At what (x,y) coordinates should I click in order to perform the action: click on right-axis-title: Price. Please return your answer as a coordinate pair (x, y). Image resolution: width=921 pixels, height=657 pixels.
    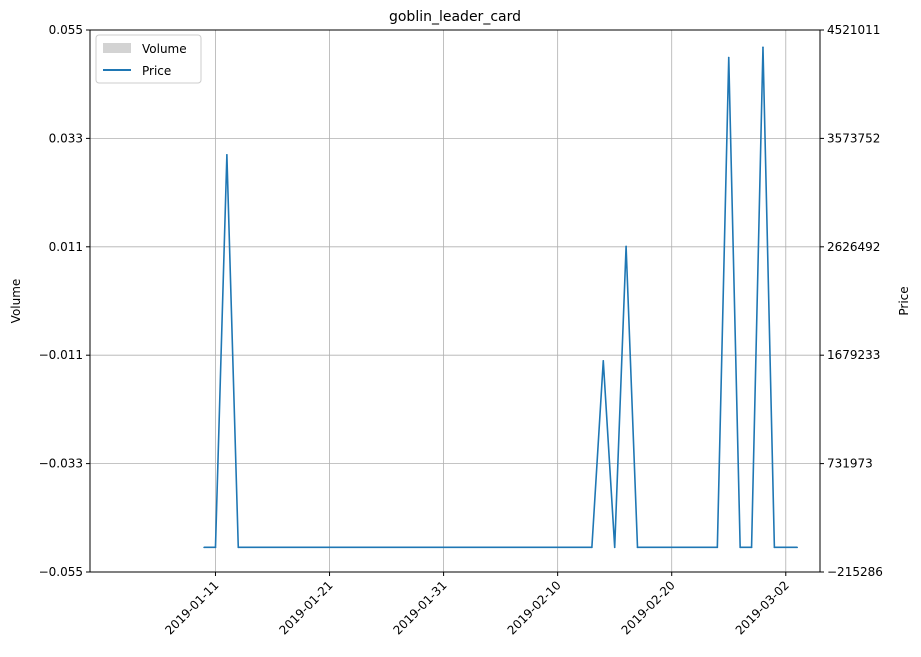
    Looking at the image, I should click on (904, 300).